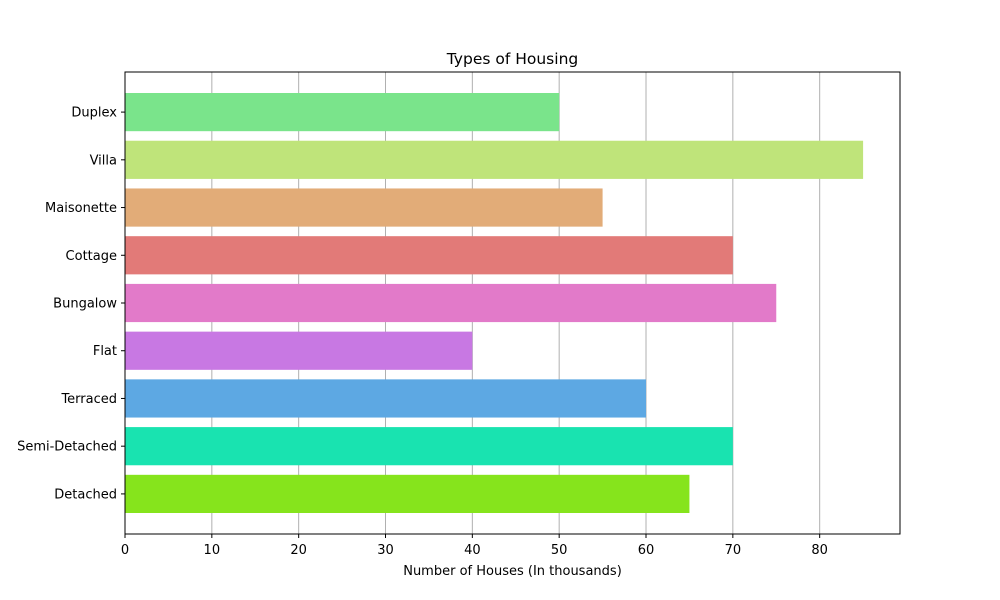 The image size is (1000, 600). What do you see at coordinates (103, 160) in the screenshot?
I see `y-tick-label: Villa` at bounding box center [103, 160].